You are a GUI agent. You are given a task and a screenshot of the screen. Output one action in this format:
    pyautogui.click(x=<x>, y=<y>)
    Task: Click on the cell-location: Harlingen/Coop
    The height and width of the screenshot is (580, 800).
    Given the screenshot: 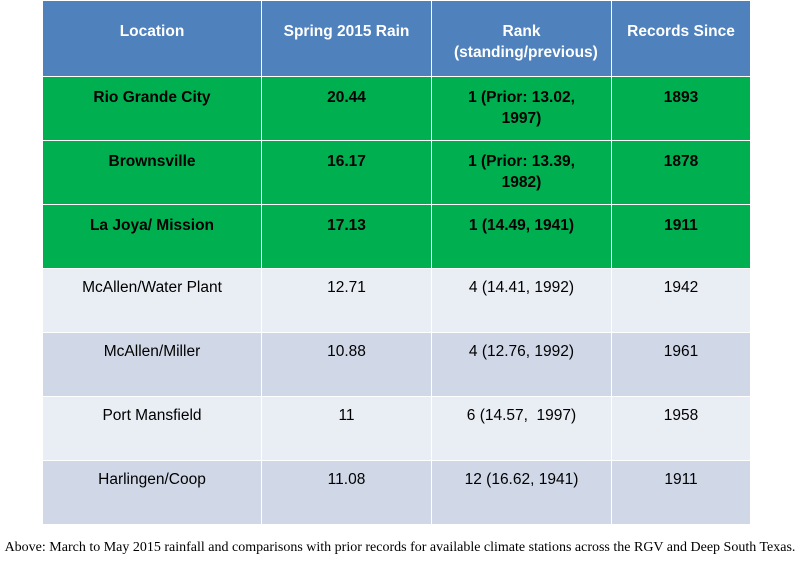 What is the action you would take?
    pyautogui.click(x=152, y=492)
    